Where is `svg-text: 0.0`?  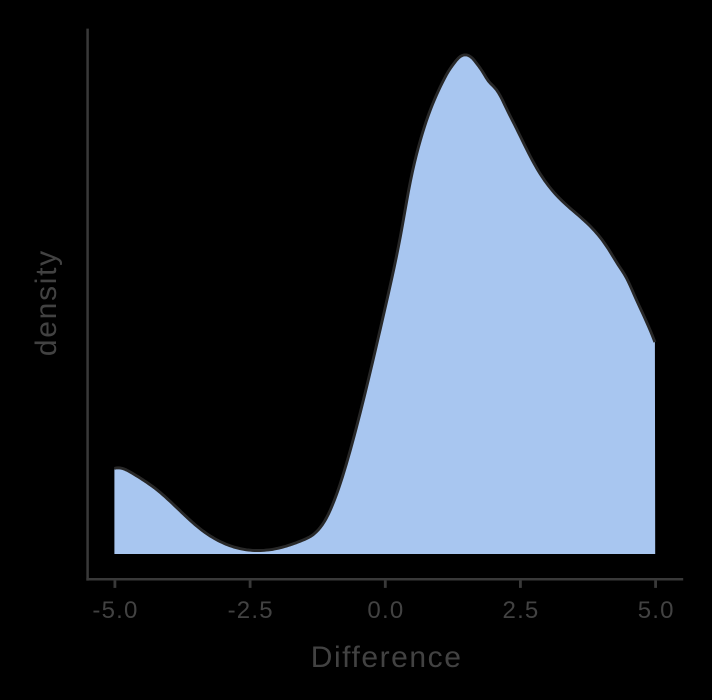 svg-text: 0.0 is located at coordinates (385, 610).